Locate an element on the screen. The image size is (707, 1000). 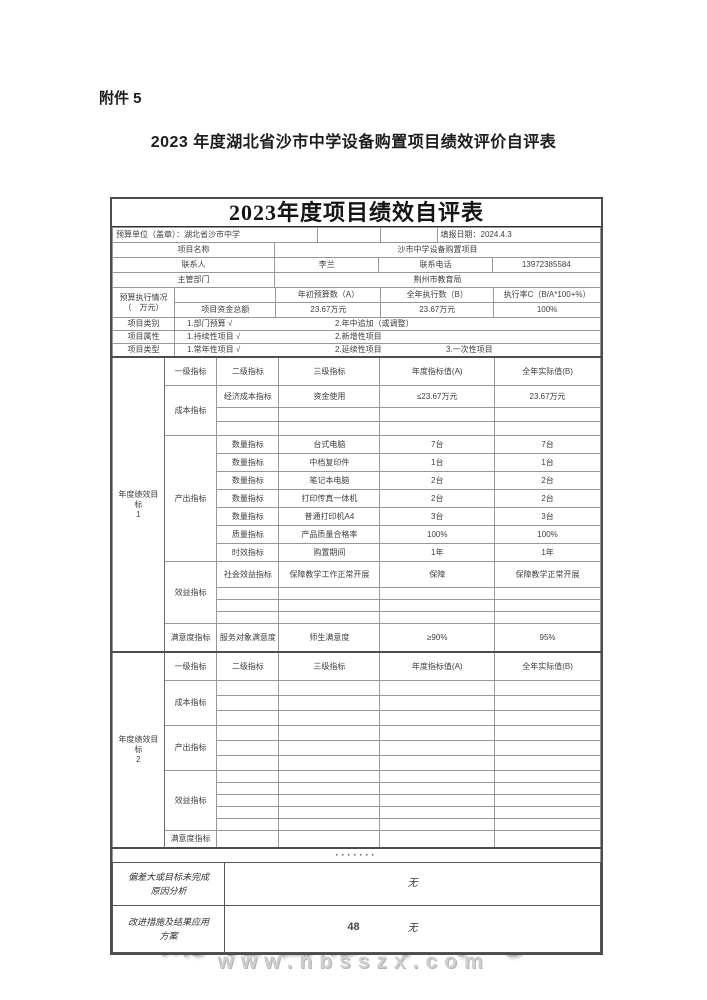
info-row-contact: 联系人 李兰 联系电话 13972385584 is located at coordinates (356, 265).